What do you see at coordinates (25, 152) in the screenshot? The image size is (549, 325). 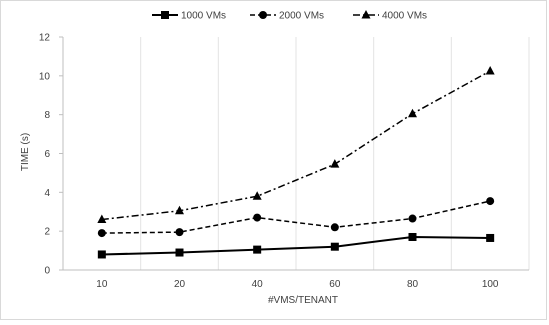 I see `y-axis-title: TIME (s)` at bounding box center [25, 152].